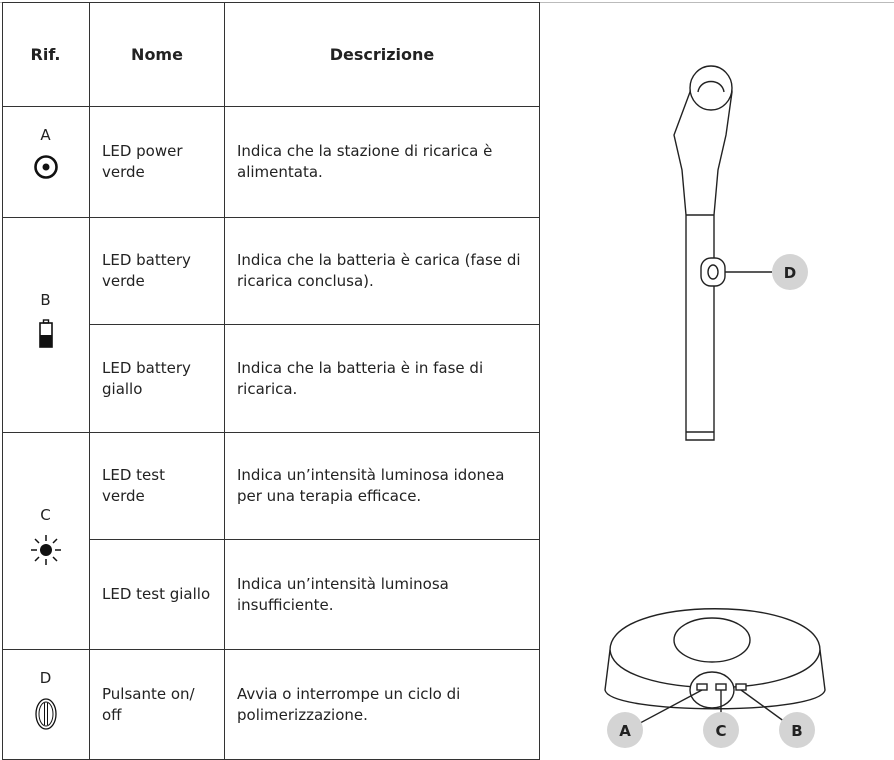  I want to click on button-icon, so click(45, 714).